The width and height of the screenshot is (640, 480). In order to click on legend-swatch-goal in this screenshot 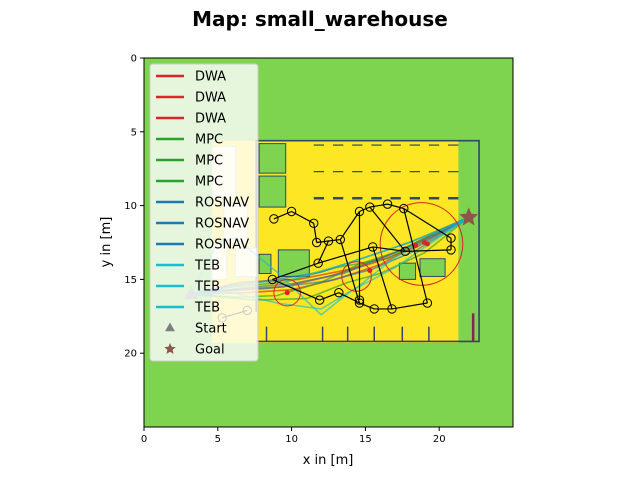, I will do `click(170, 348)`.